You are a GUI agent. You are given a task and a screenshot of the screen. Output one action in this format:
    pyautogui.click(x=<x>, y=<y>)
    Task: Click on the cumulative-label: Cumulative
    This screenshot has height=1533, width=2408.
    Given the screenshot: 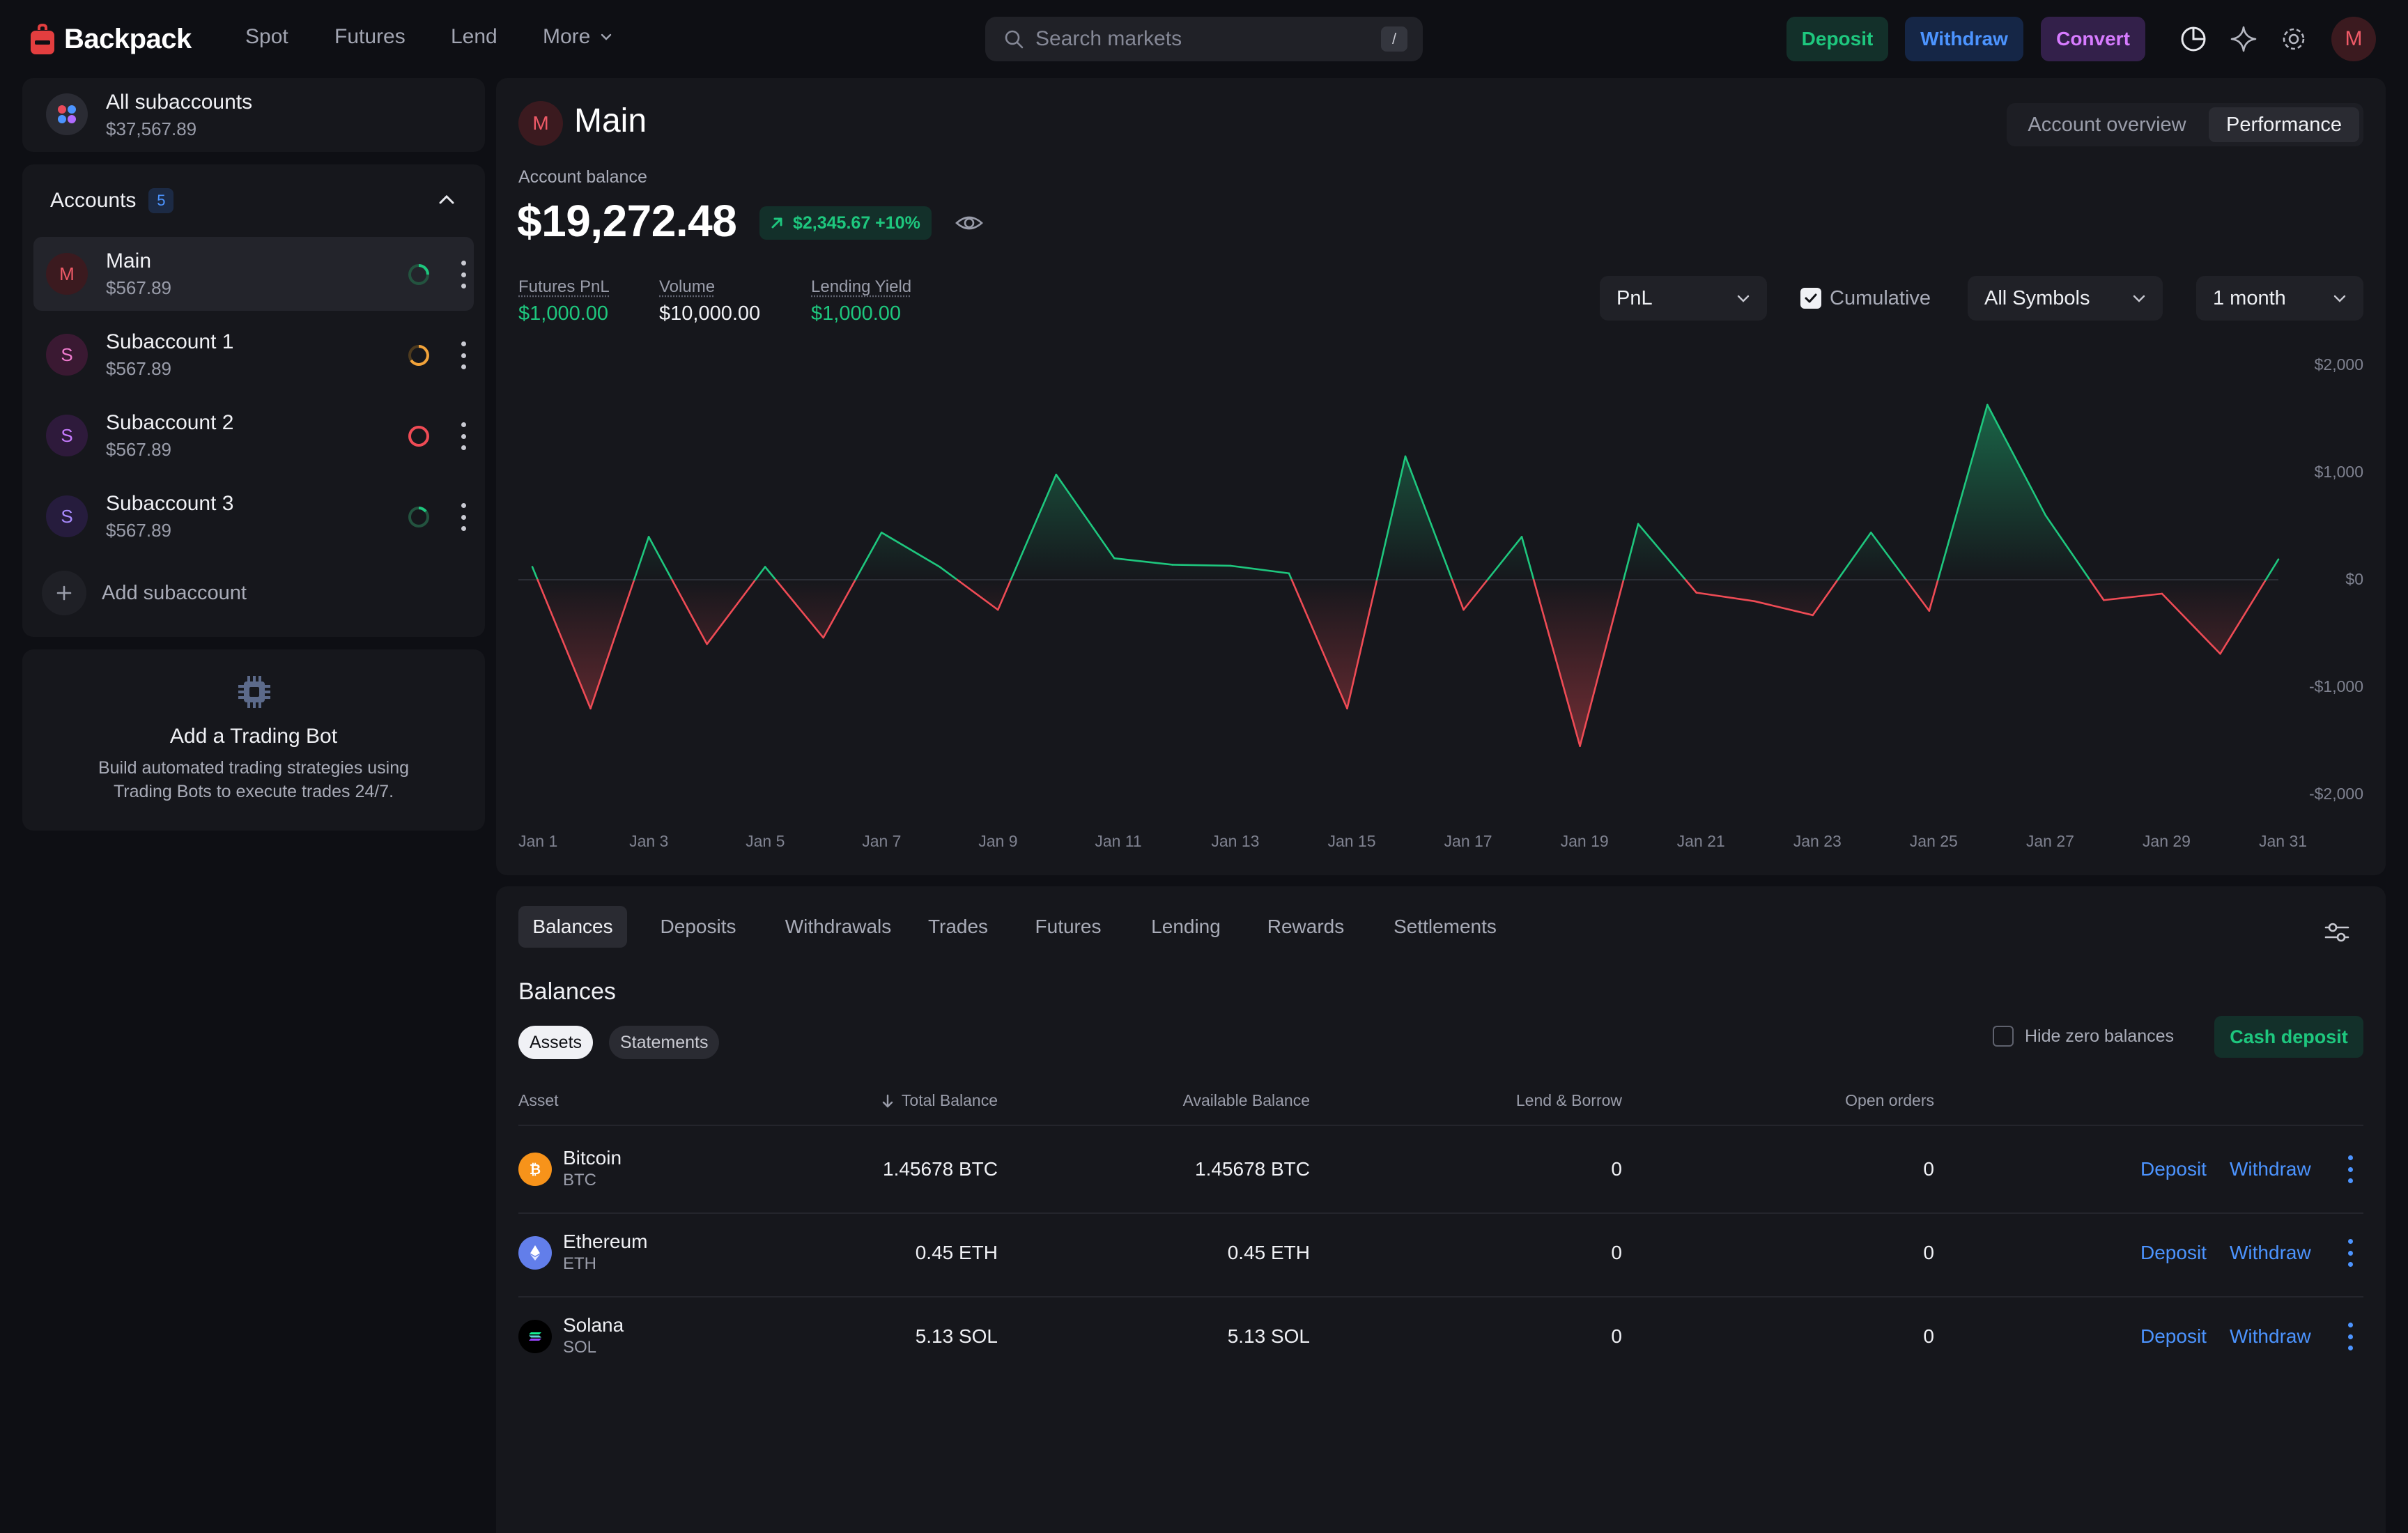 What is the action you would take?
    pyautogui.click(x=1881, y=297)
    